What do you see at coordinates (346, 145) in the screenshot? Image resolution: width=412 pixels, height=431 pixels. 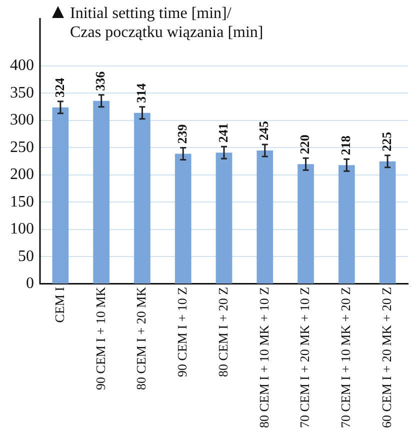 I see `data-label: 218` at bounding box center [346, 145].